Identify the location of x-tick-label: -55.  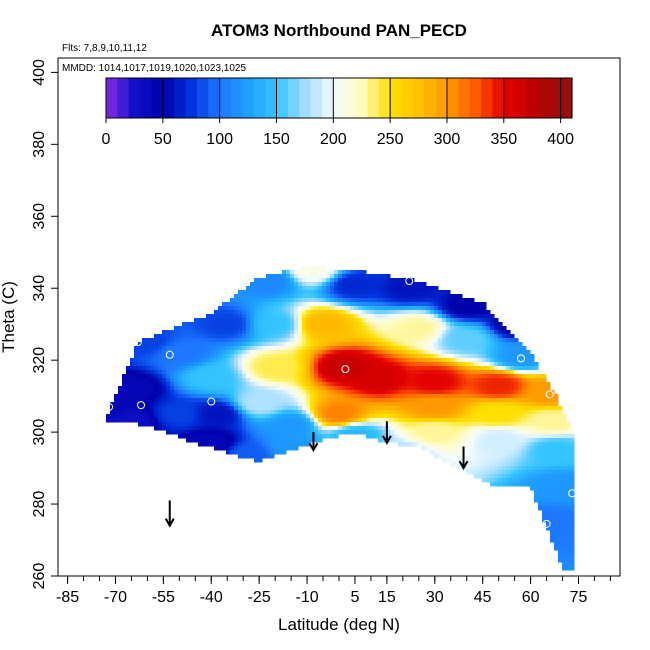
(163, 597).